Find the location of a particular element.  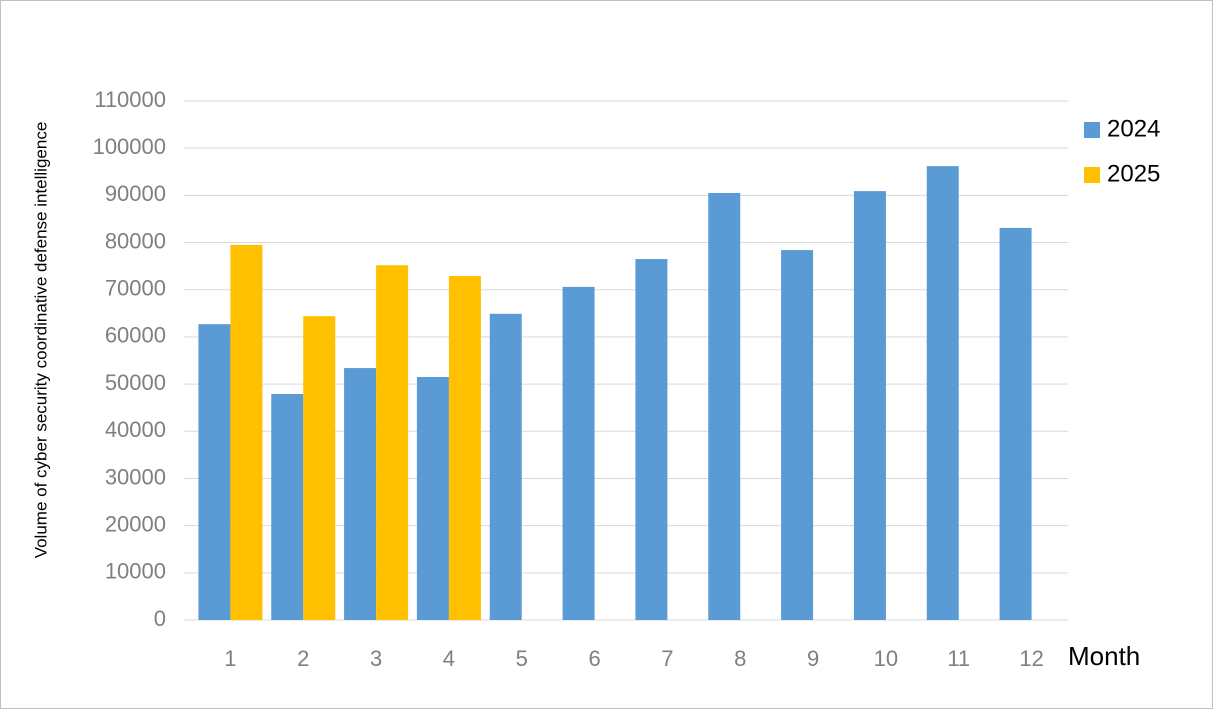

y-tick-label: 30000 is located at coordinates (135, 476).